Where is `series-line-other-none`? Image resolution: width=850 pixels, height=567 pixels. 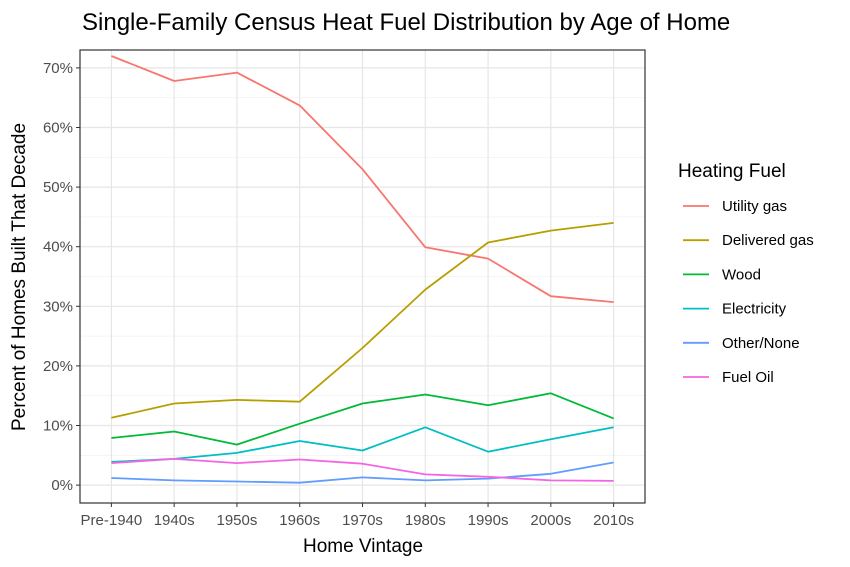
series-line-other-none is located at coordinates (362, 472).